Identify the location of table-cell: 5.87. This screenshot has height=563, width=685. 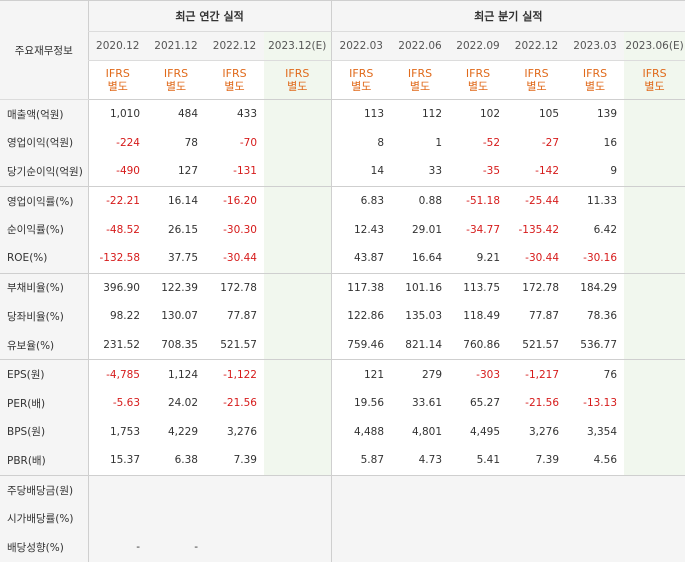
(361, 461).